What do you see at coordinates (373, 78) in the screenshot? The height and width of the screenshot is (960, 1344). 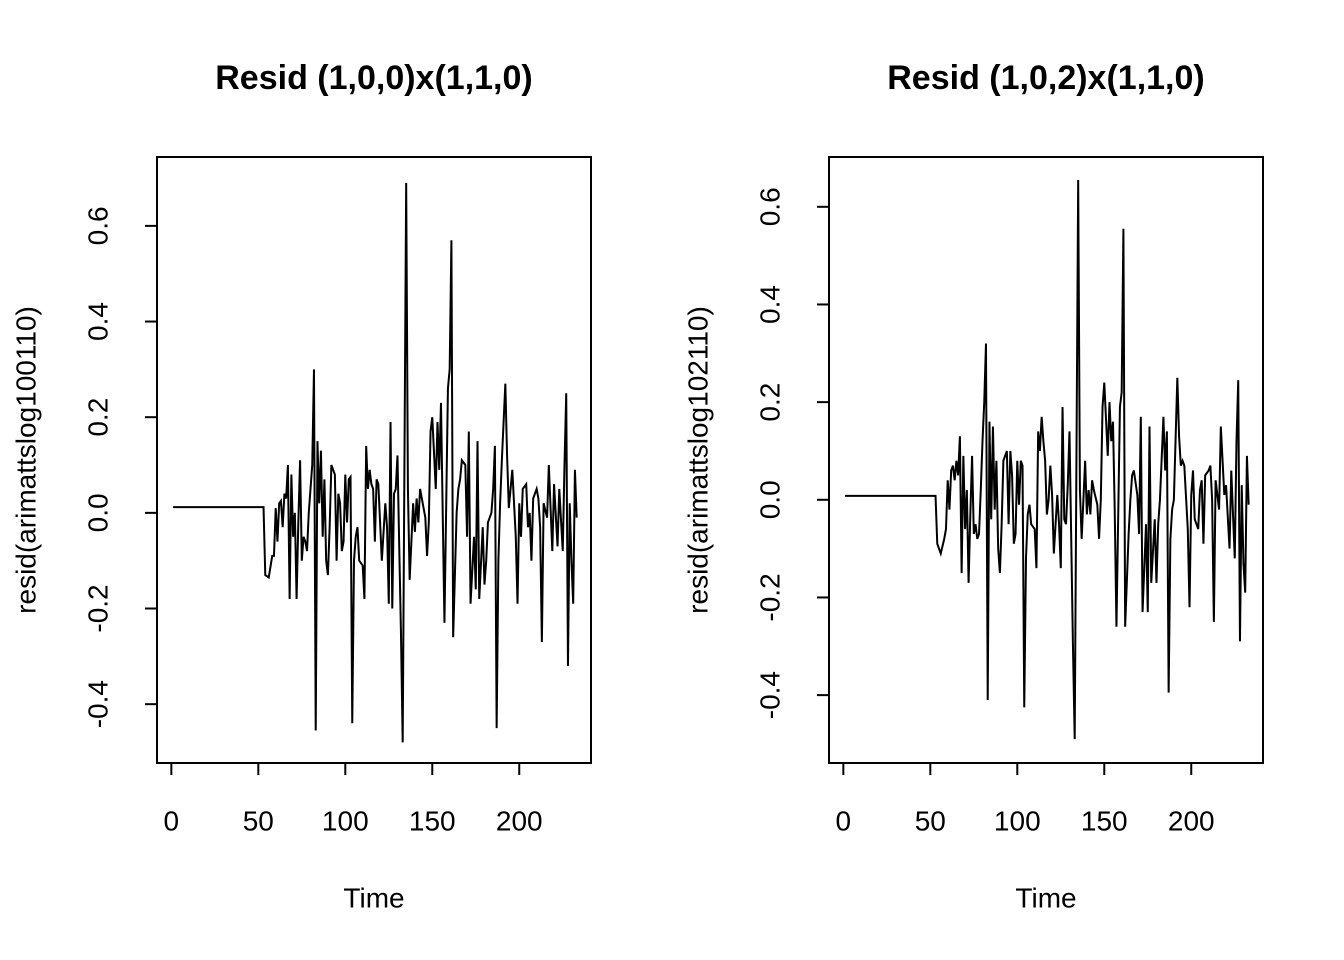 I see `chart-title: Resid (1,0,0)x(1,1,0)` at bounding box center [373, 78].